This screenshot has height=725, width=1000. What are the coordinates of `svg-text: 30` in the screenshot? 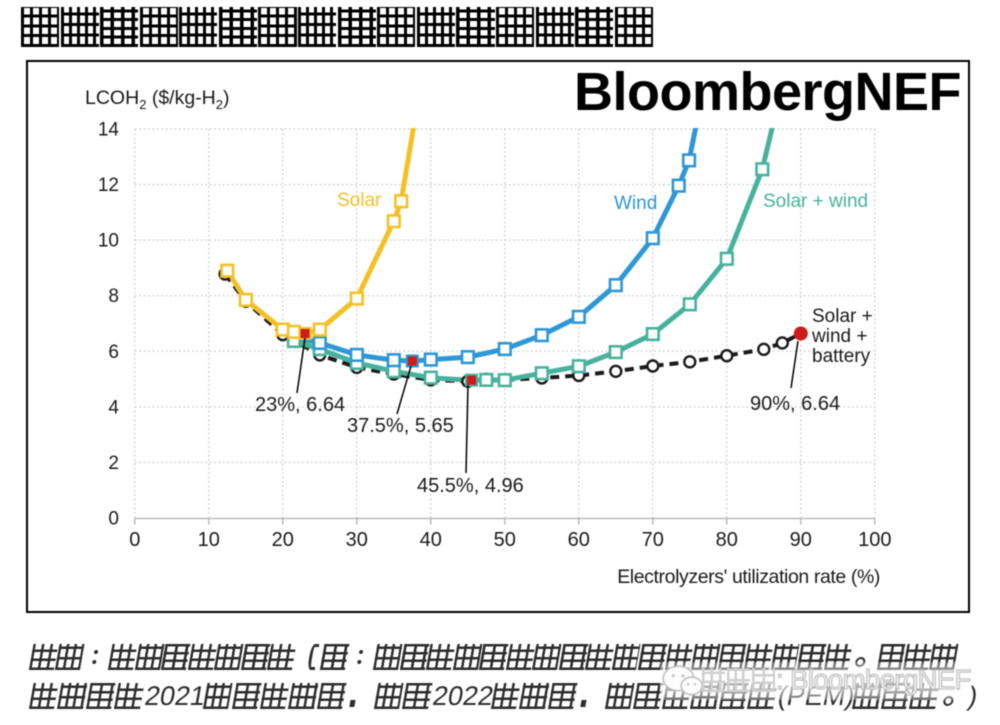 It's located at (357, 540).